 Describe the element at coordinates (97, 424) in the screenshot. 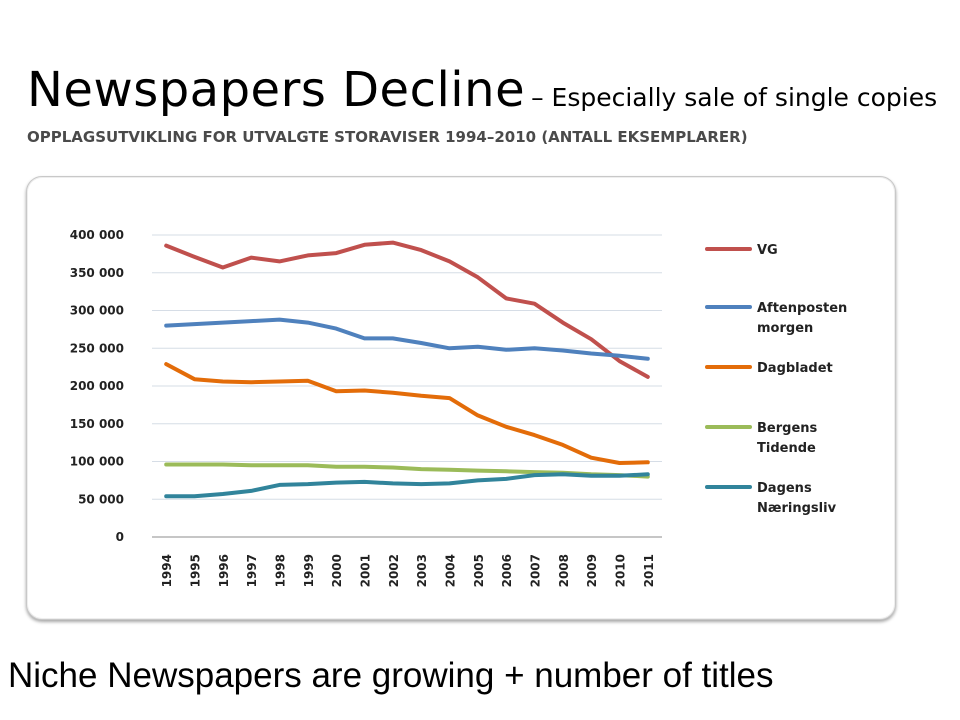

I see `y-tick-label: 150 000` at that location.